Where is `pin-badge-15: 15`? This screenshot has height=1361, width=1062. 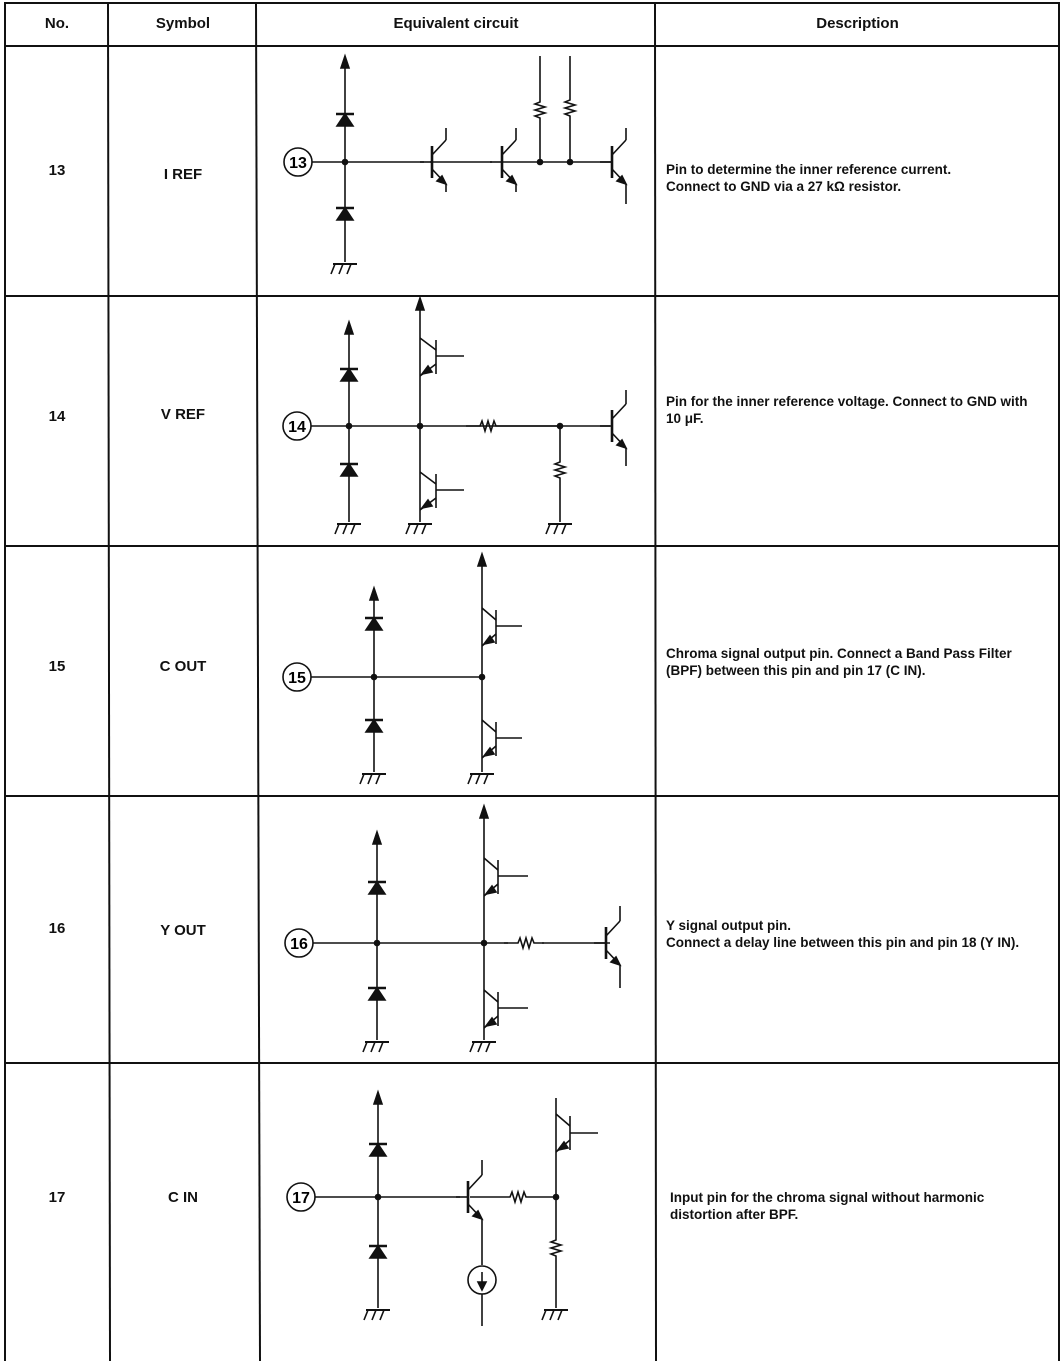 pin-badge-15: 15 is located at coordinates (297, 678).